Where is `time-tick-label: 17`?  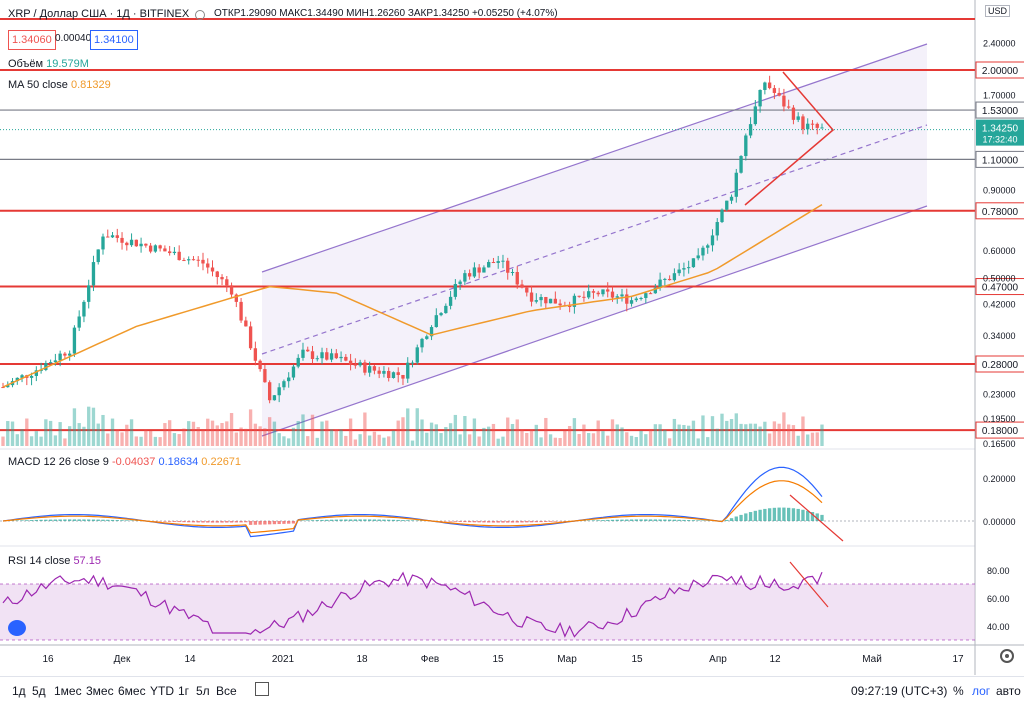
time-tick-label: 17 is located at coordinates (958, 659).